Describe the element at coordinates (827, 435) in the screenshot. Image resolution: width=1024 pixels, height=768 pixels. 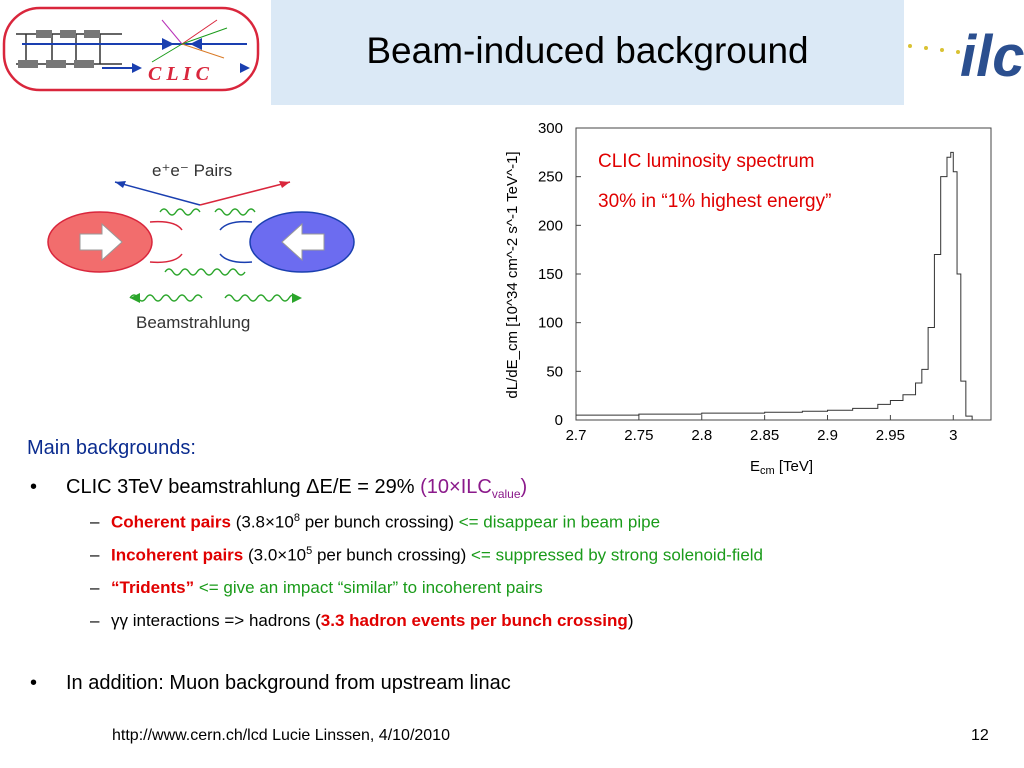
I see `x-tick-label: 2.9` at that location.